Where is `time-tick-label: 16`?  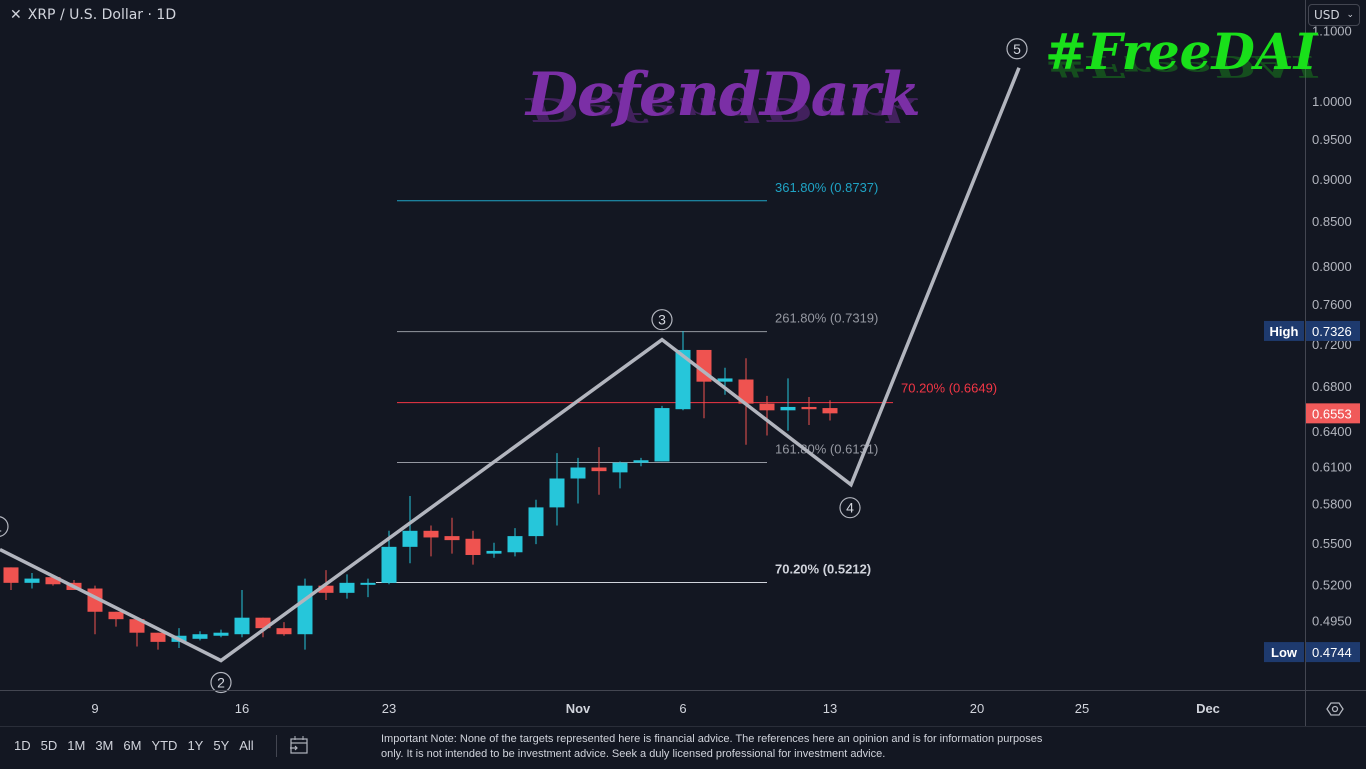 time-tick-label: 16 is located at coordinates (242, 708).